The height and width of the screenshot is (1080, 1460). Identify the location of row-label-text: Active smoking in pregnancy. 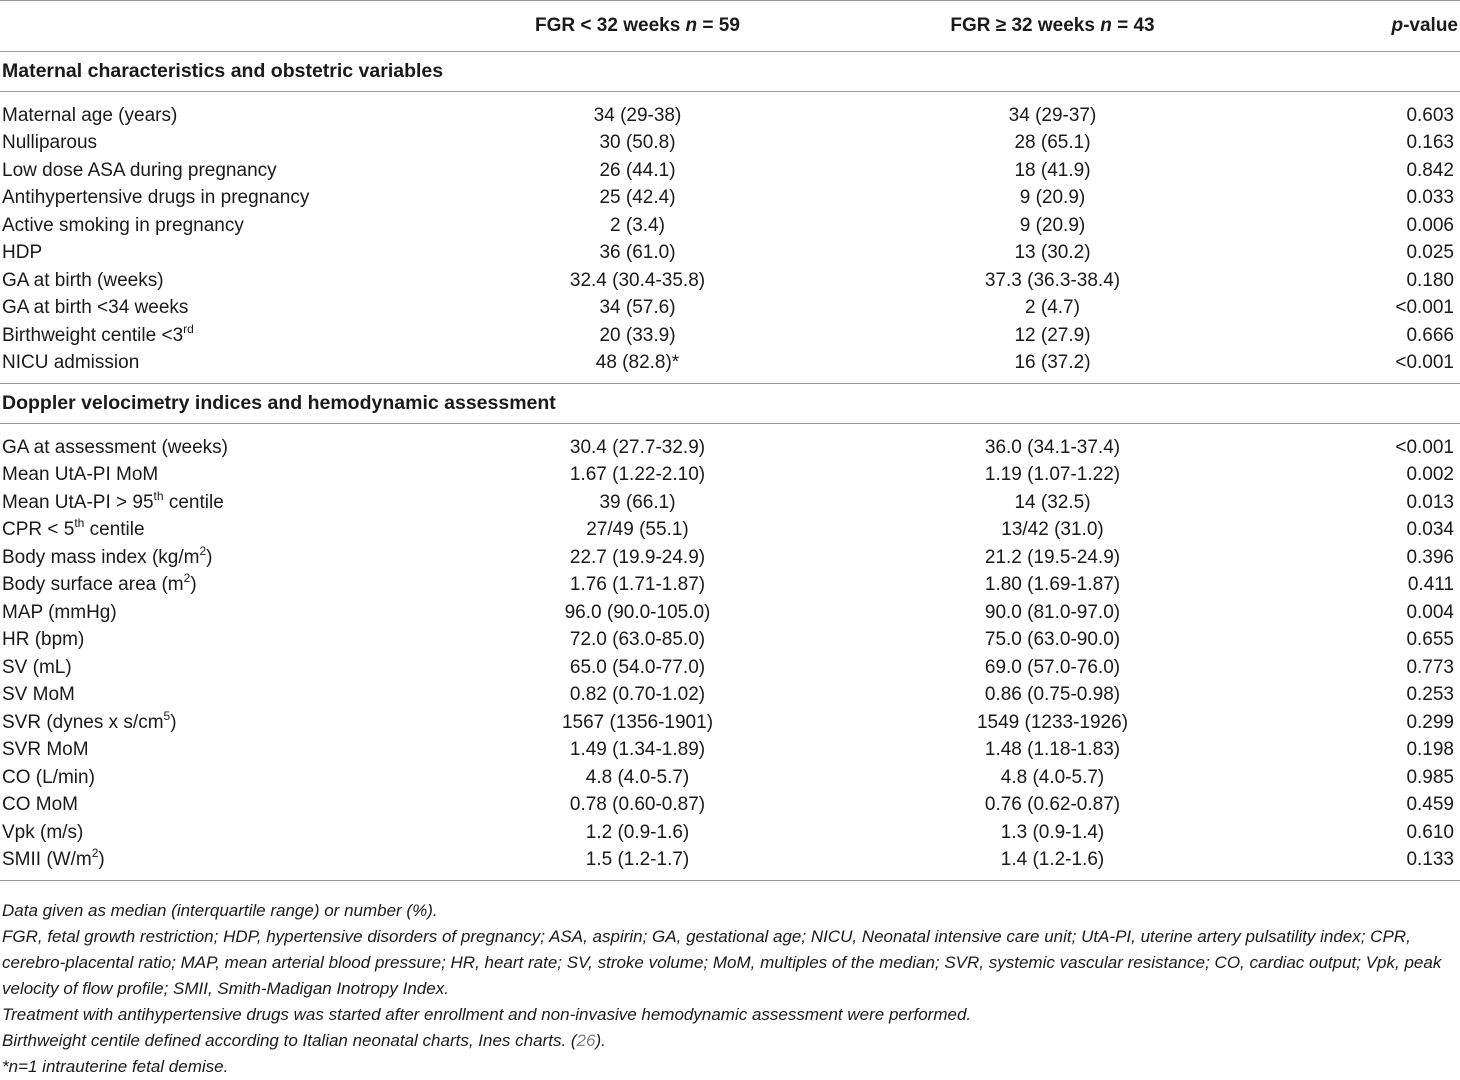
(123, 225).